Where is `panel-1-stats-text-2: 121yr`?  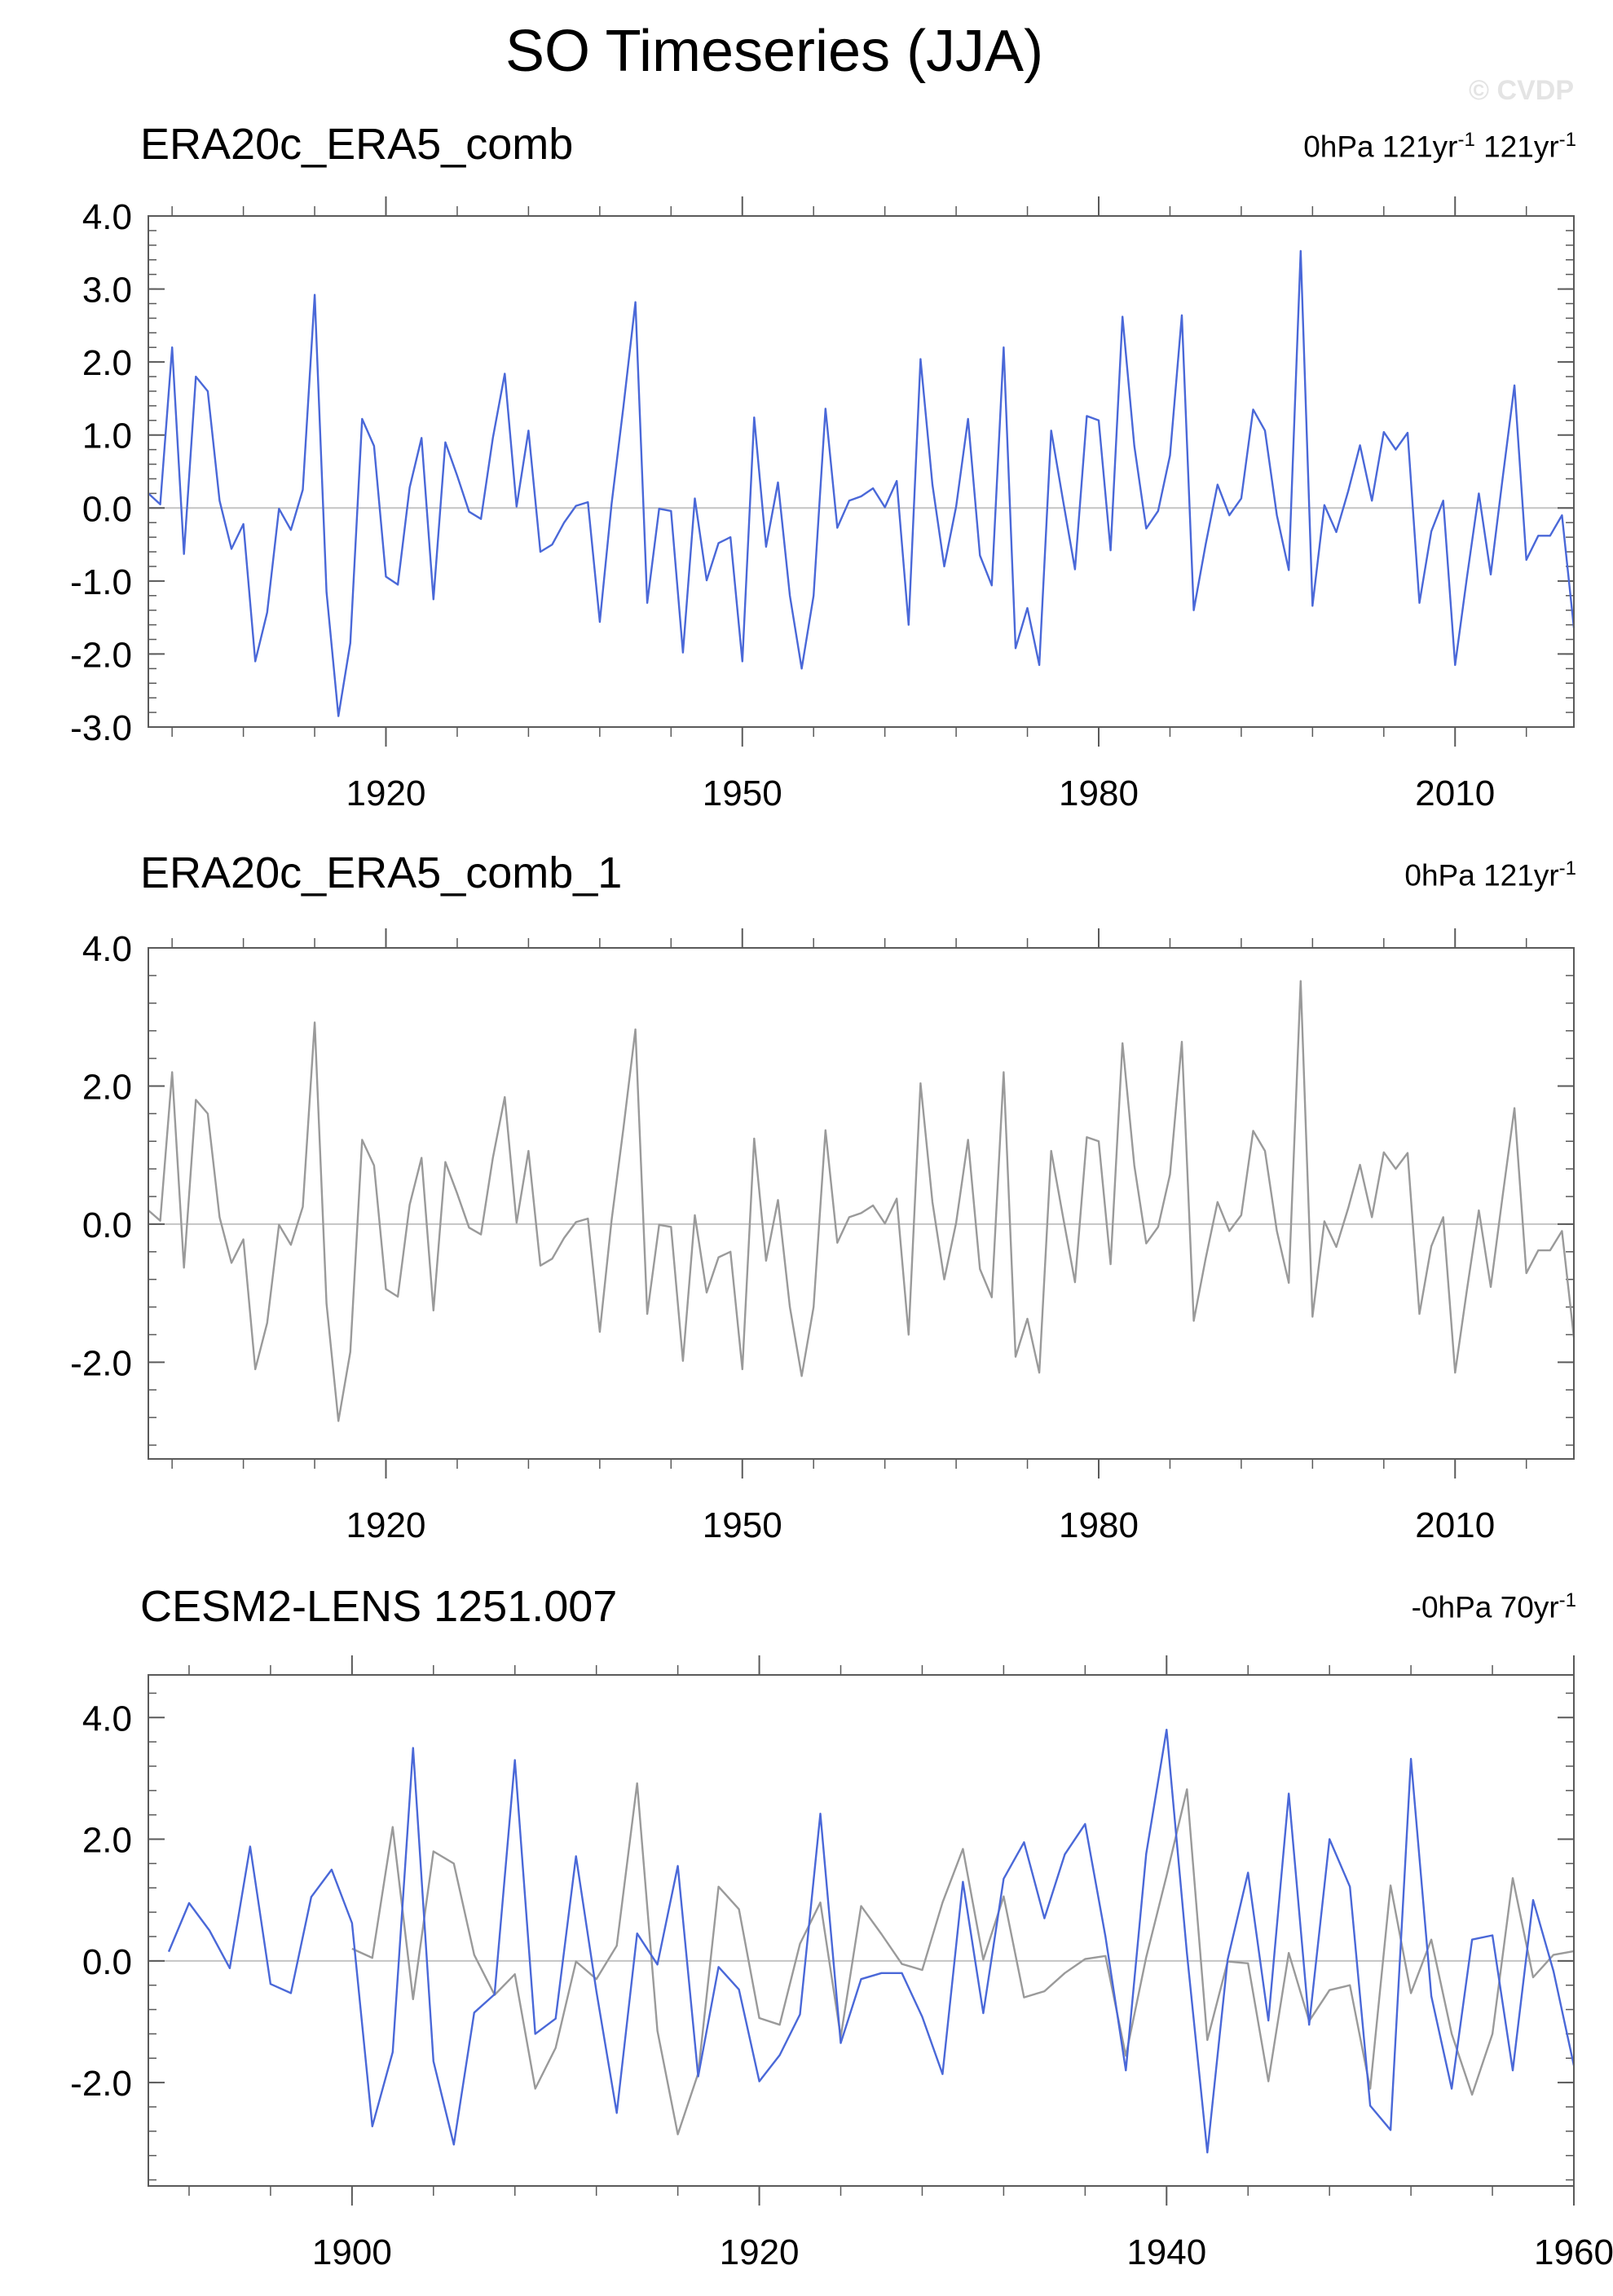 panel-1-stats-text-2: 121yr is located at coordinates (1516, 147).